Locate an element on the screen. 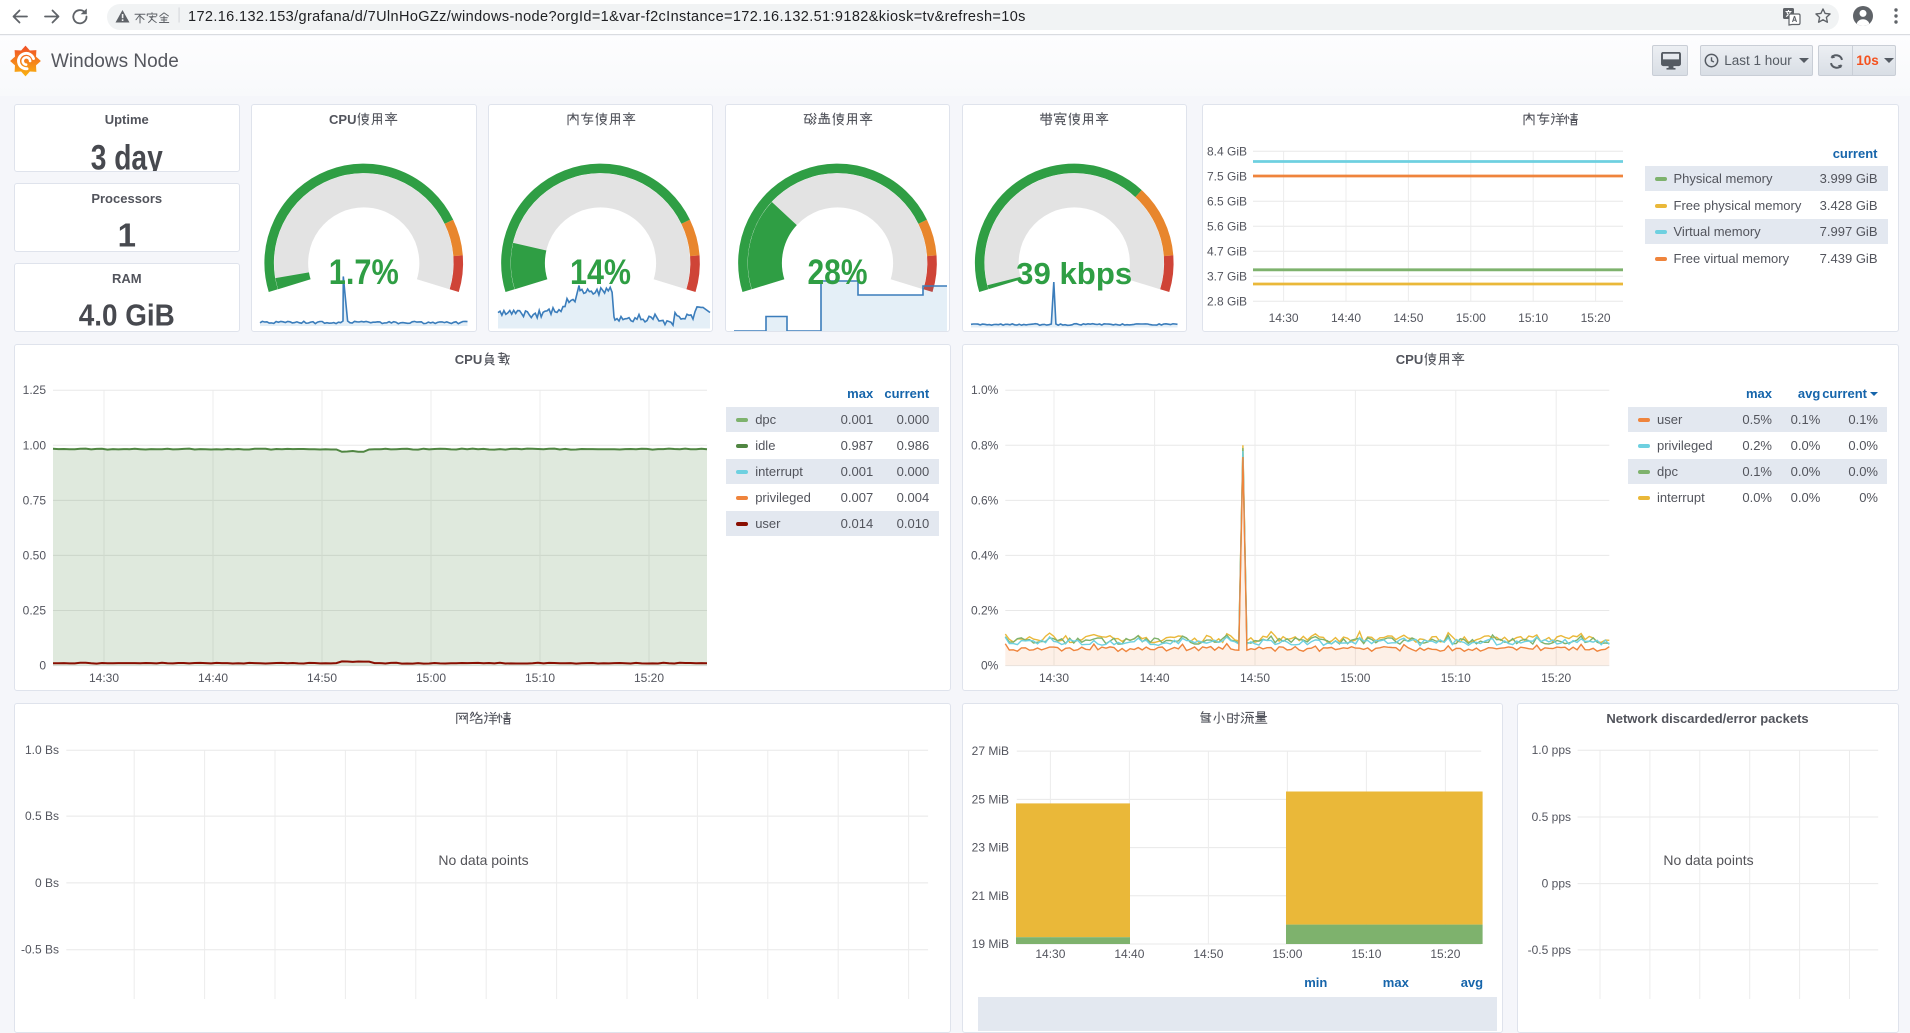  svg-text: 28% is located at coordinates (838, 272).